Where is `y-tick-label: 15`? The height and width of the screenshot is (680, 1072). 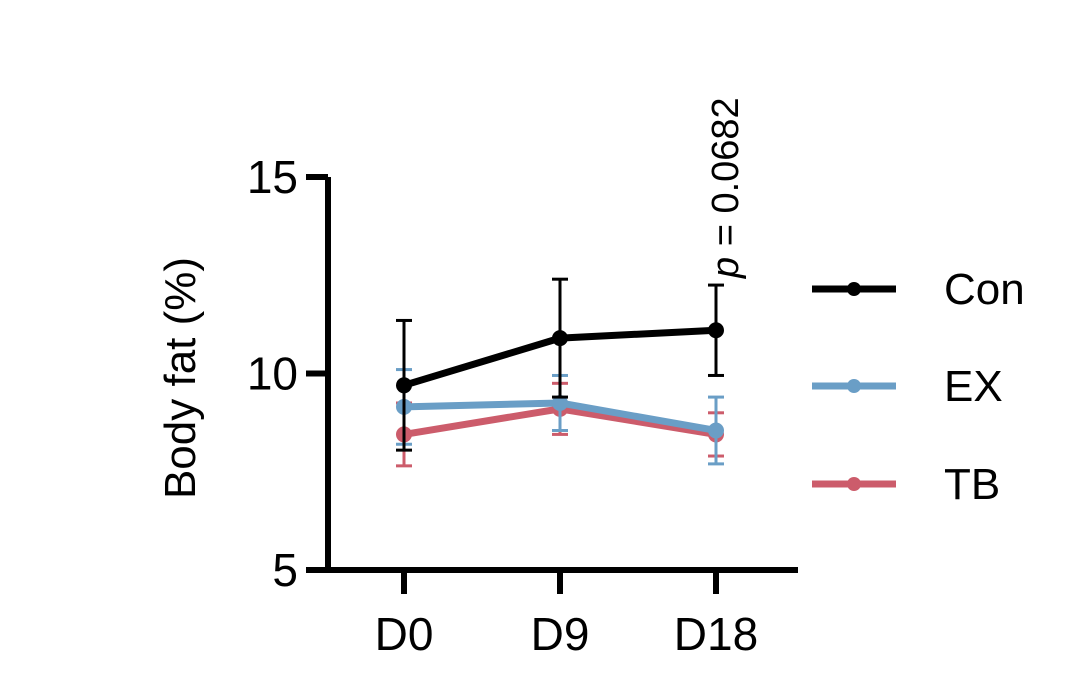
y-tick-label: 15 is located at coordinates (272, 177).